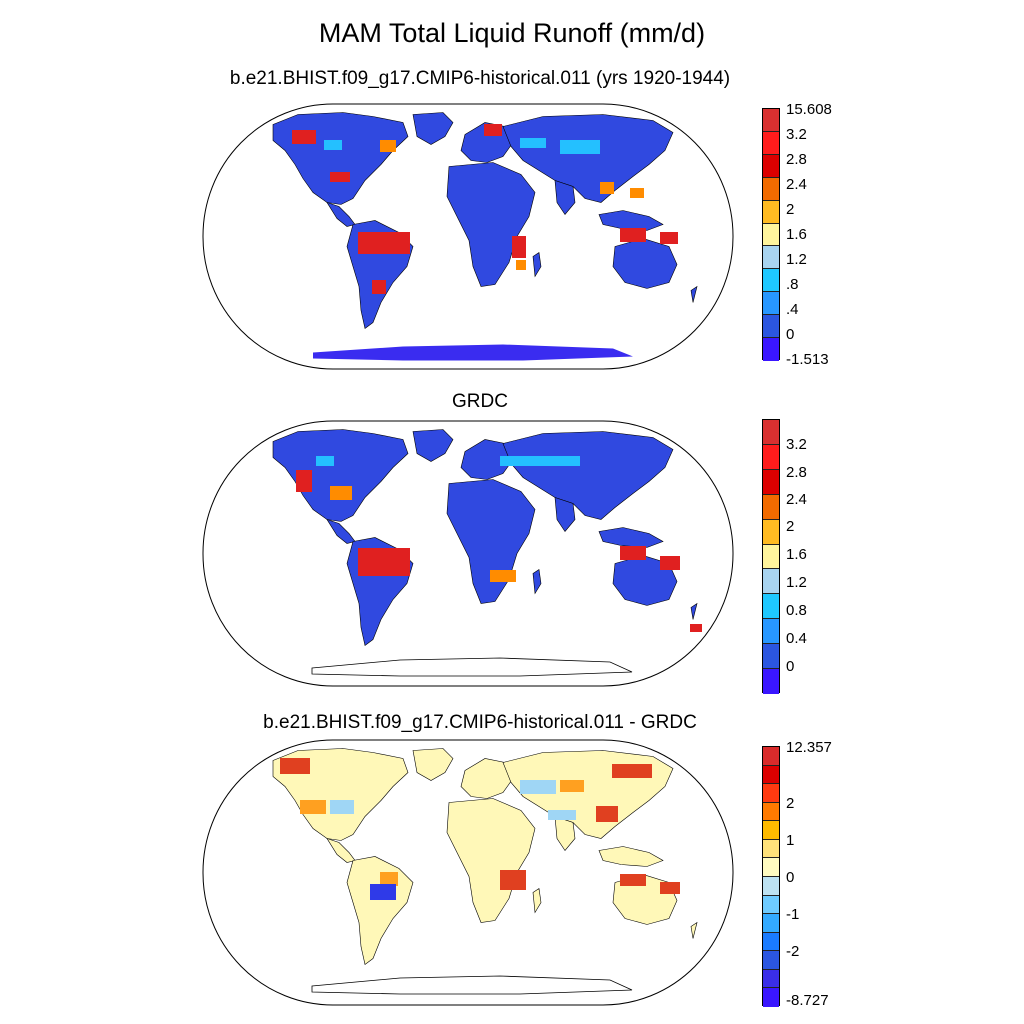 The height and width of the screenshot is (1024, 1024). I want to click on colorbar-1-label: 2.8, so click(796, 159).